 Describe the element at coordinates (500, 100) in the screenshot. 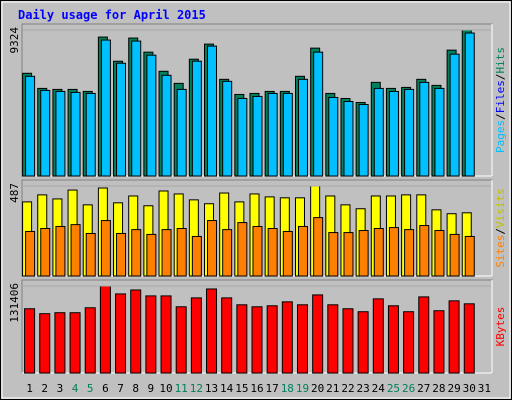

I see `axis-label: Pages/Files/Hits` at that location.